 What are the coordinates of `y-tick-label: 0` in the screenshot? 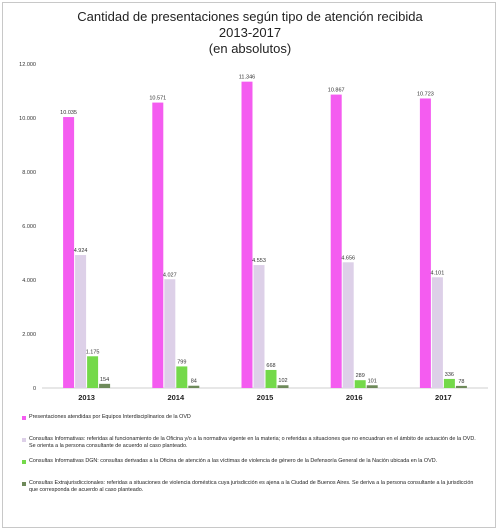 It's located at (34, 389).